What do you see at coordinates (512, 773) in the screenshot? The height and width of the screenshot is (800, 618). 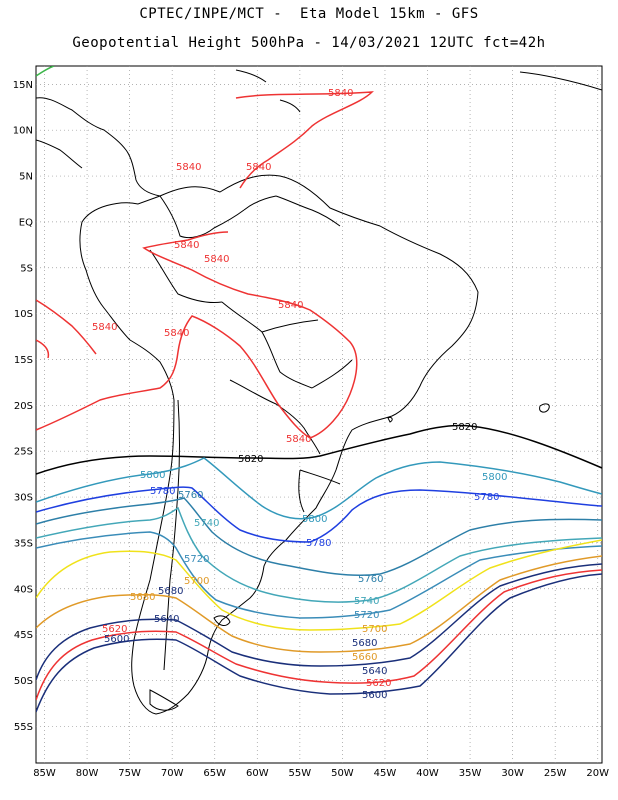 I see `lon-label: 30W` at bounding box center [512, 773].